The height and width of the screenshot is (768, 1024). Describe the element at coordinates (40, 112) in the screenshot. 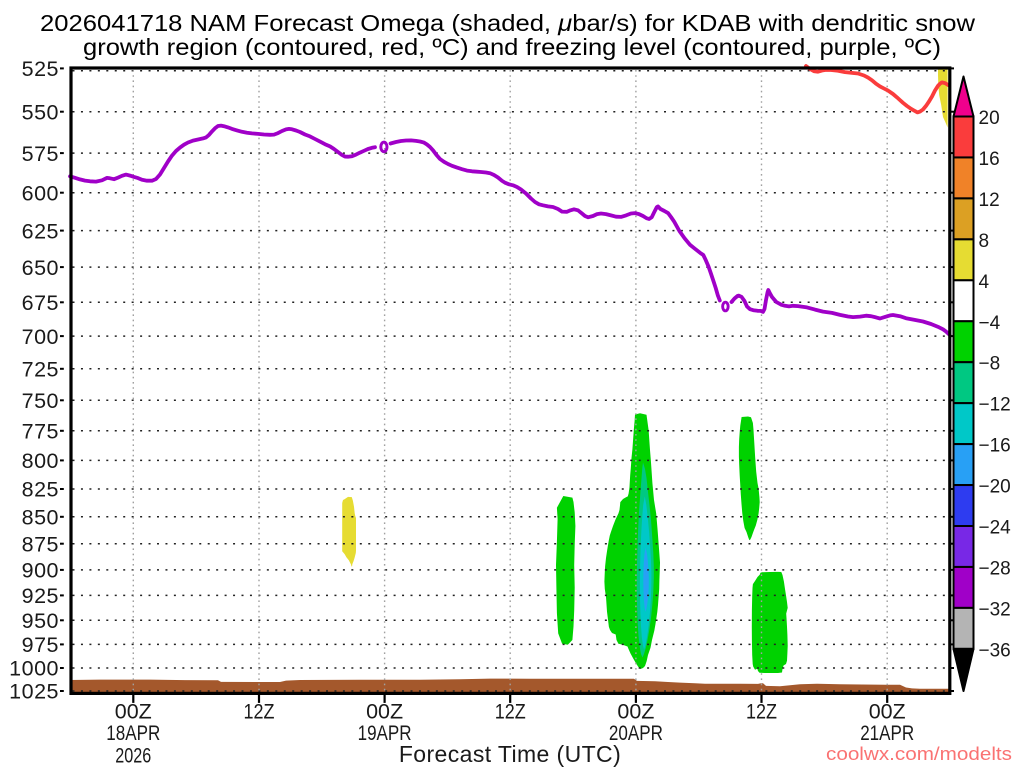

I see `svg-text: 550` at that location.